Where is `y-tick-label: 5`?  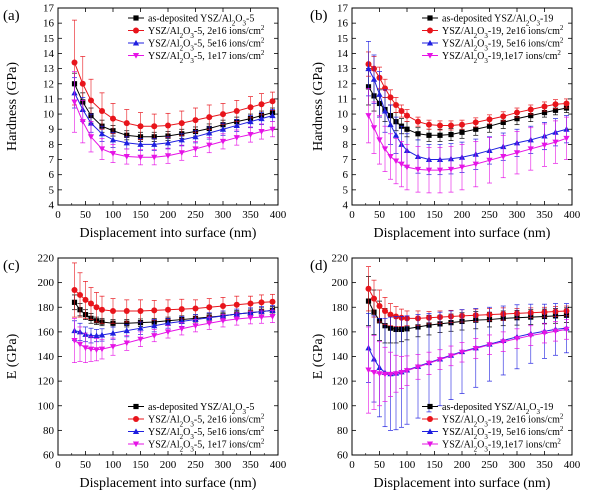
y-tick-label: 5 is located at coordinates (346, 190).